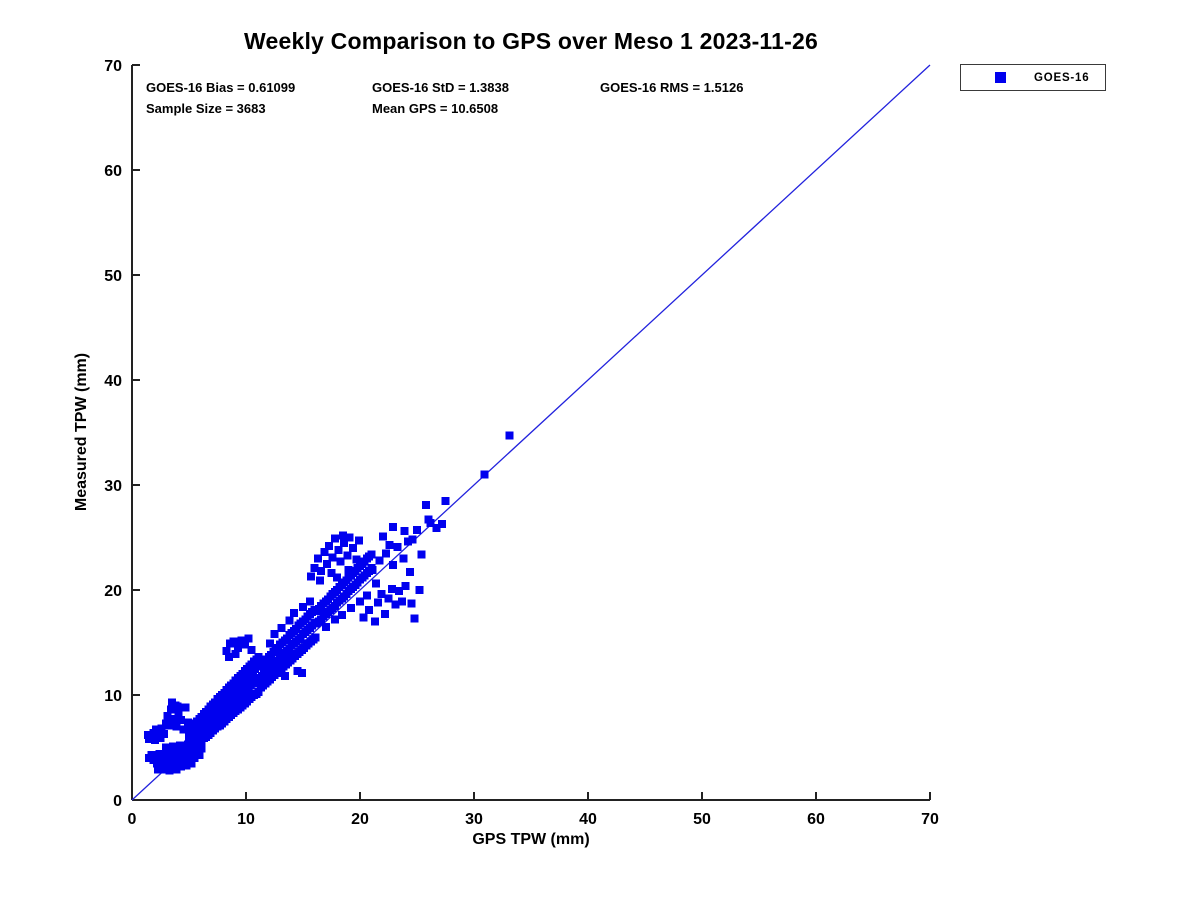  Describe the element at coordinates (113, 171) in the screenshot. I see `y-tick-label: 60` at that location.